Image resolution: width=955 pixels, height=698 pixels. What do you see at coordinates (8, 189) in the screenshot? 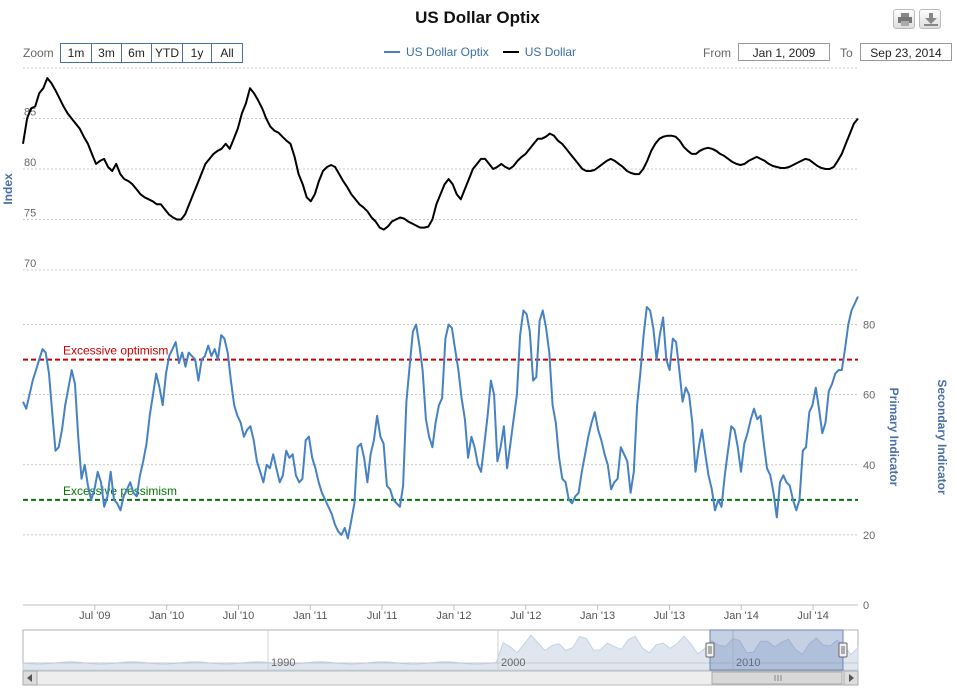
I see `upper-axis-label: Index` at bounding box center [8, 189].